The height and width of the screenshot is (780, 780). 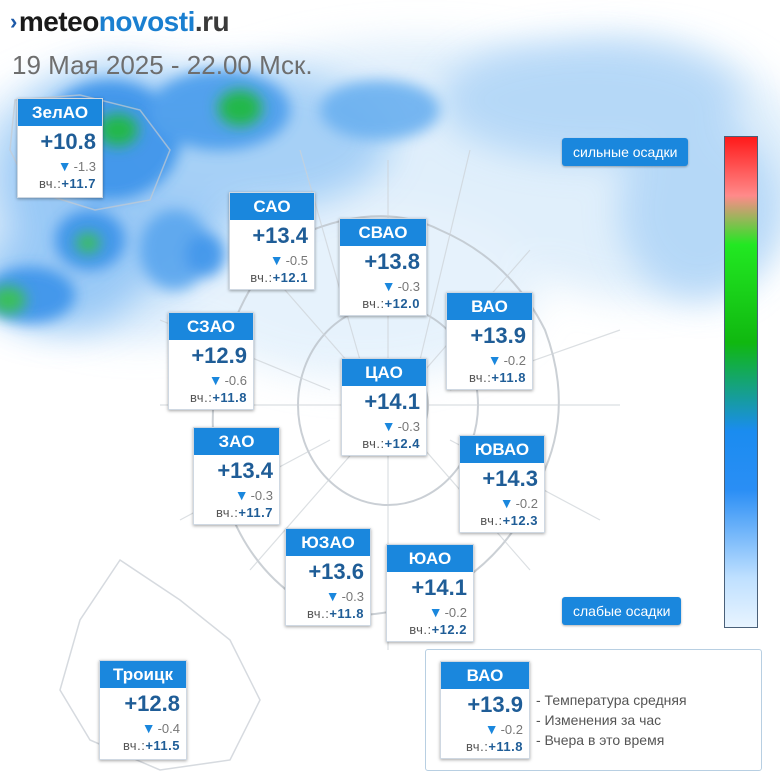 I want to click on district-name: СЗАО, so click(x=211, y=326).